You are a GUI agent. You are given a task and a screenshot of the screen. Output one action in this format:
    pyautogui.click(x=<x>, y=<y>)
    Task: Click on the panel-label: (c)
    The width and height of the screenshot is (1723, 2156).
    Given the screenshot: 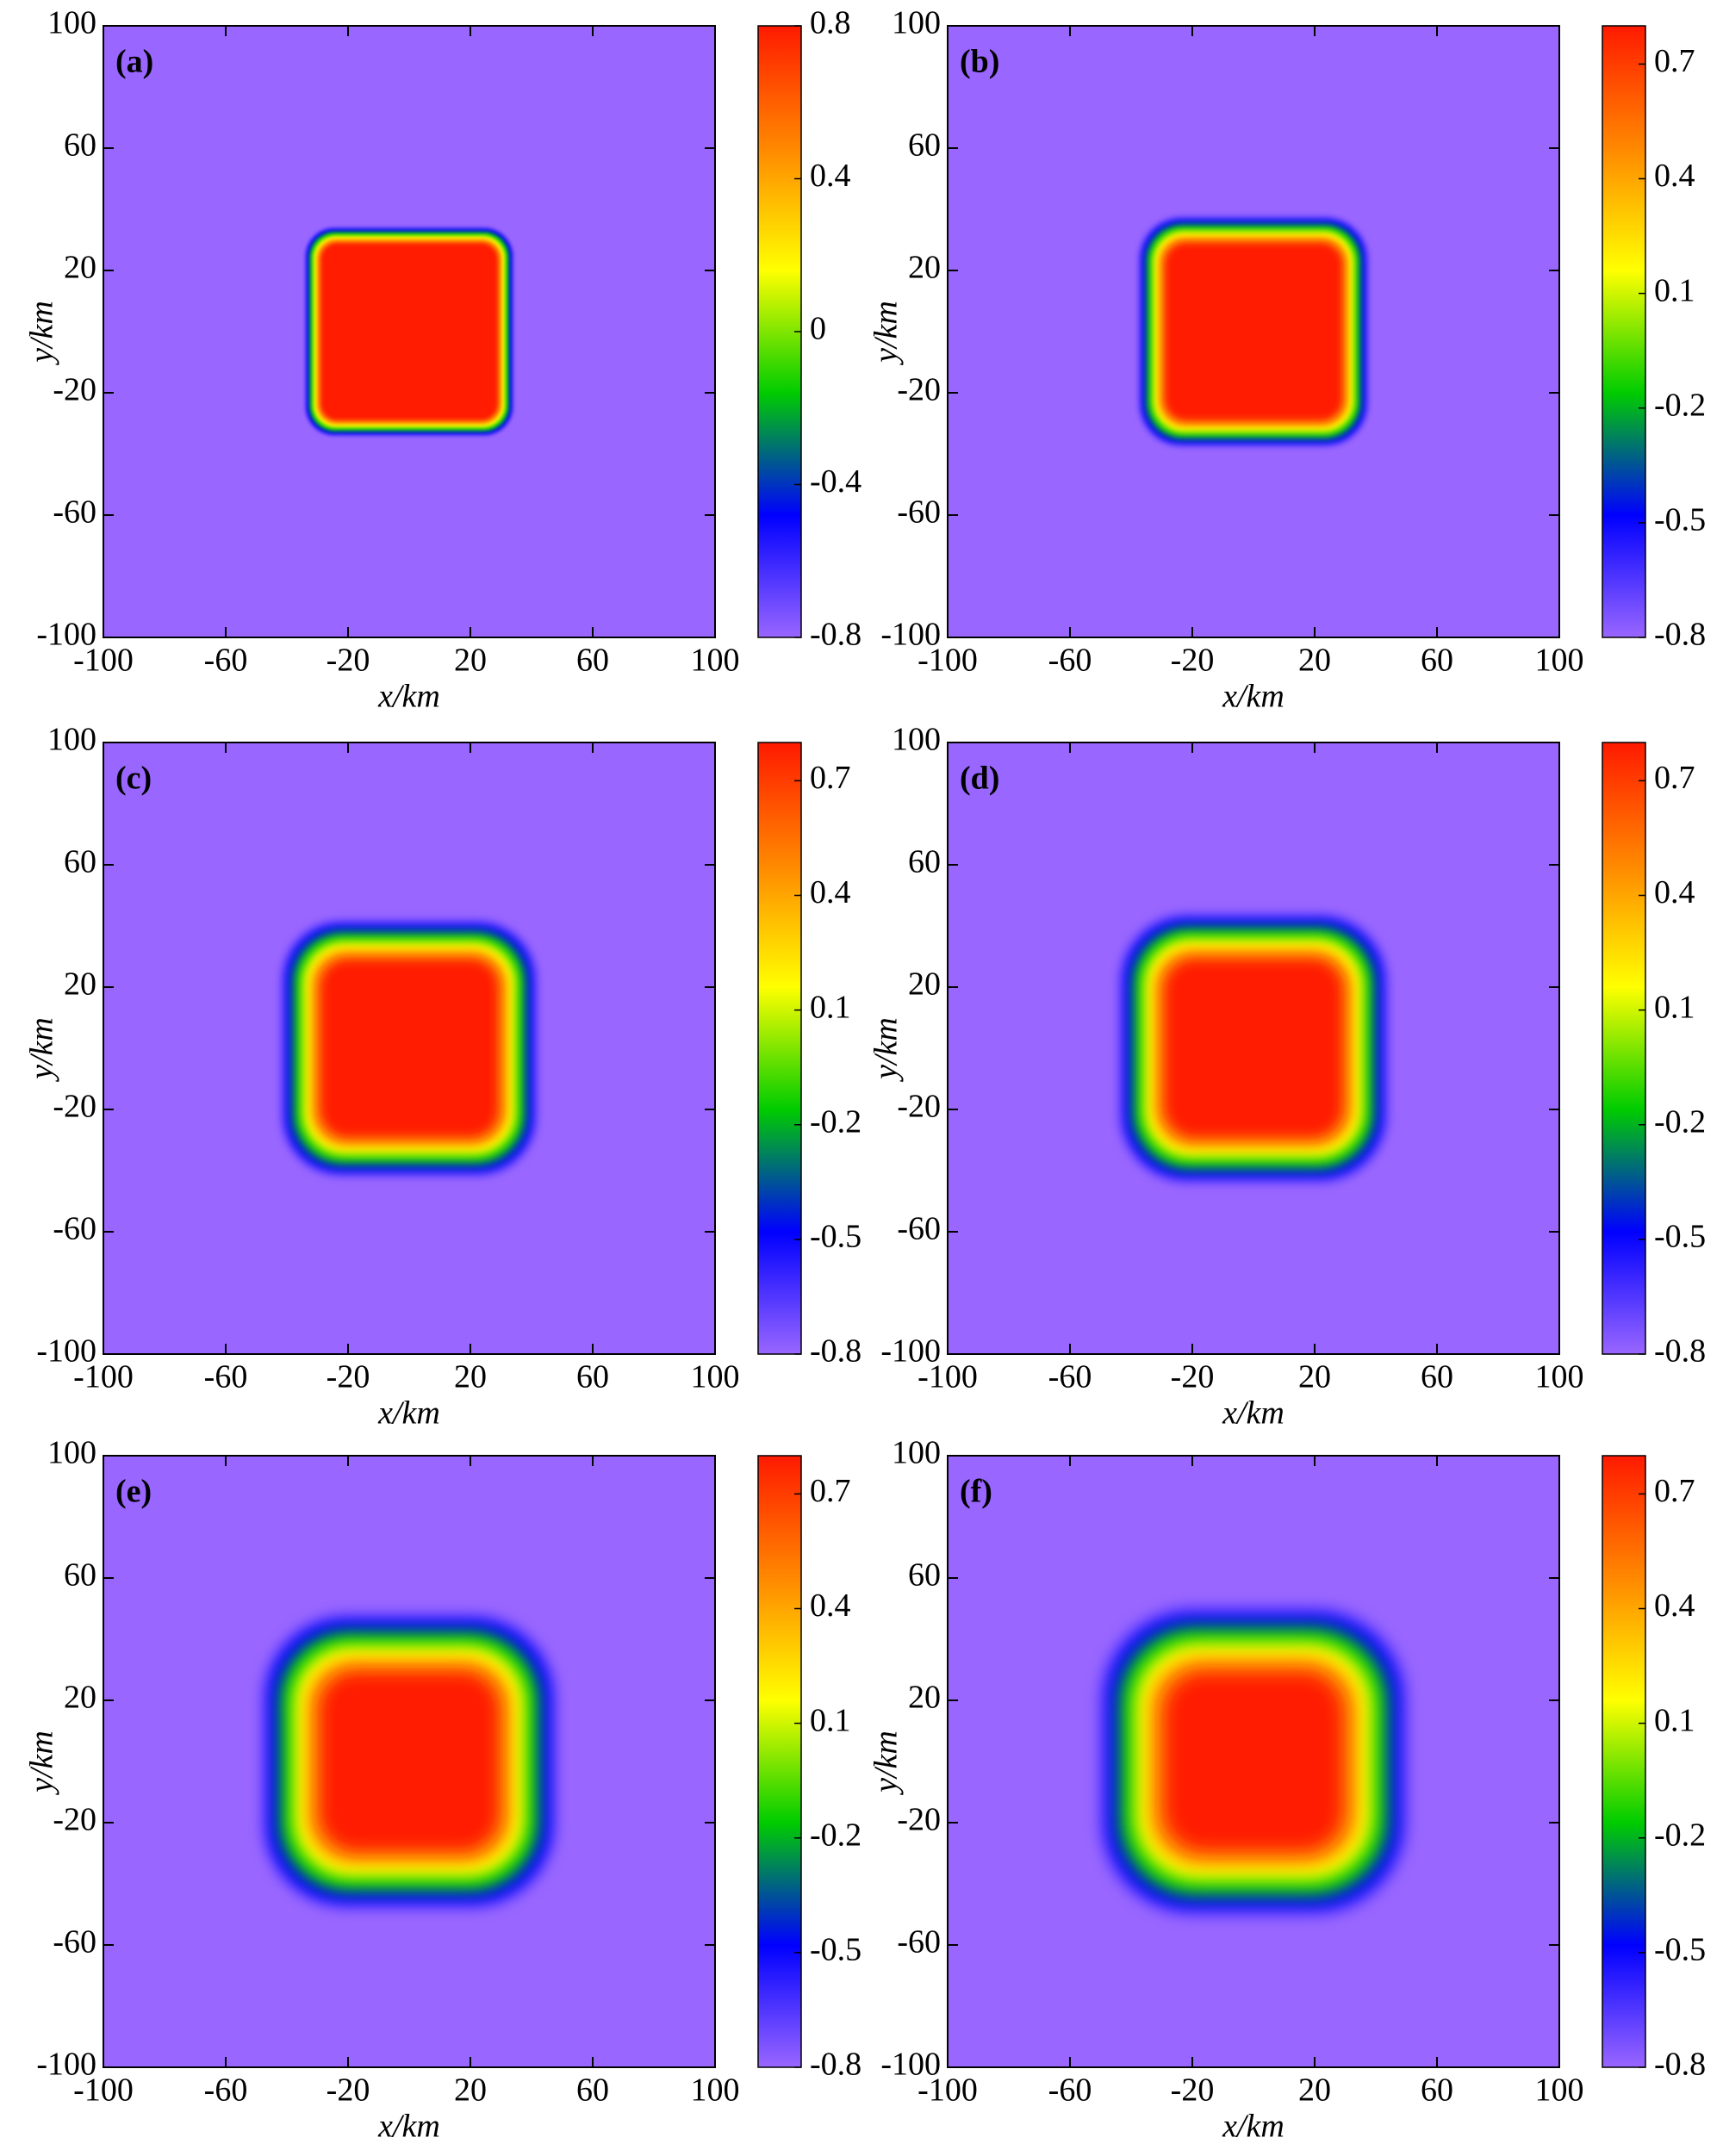 What is the action you would take?
    pyautogui.click(x=133, y=779)
    